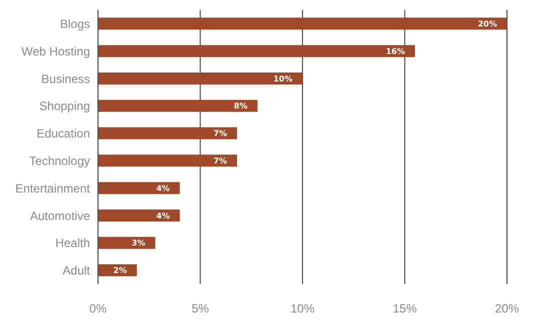 The width and height of the screenshot is (535, 336). What do you see at coordinates (76, 271) in the screenshot?
I see `y-tick-label: Adult` at bounding box center [76, 271].